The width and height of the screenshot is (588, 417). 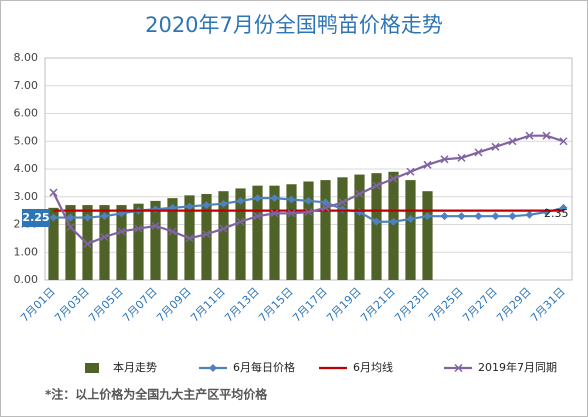 I want to click on legend-label: 6月每日价格, so click(x=264, y=367).